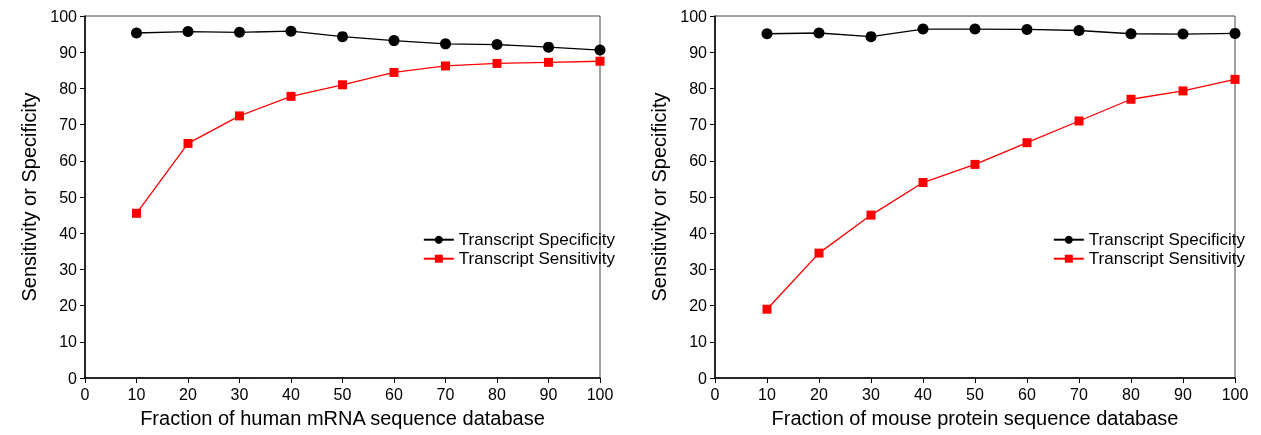 Image resolution: width=1261 pixels, height=435 pixels. What do you see at coordinates (975, 418) in the screenshot?
I see `x-axis-title: Fraction of mouse protein sequence database` at bounding box center [975, 418].